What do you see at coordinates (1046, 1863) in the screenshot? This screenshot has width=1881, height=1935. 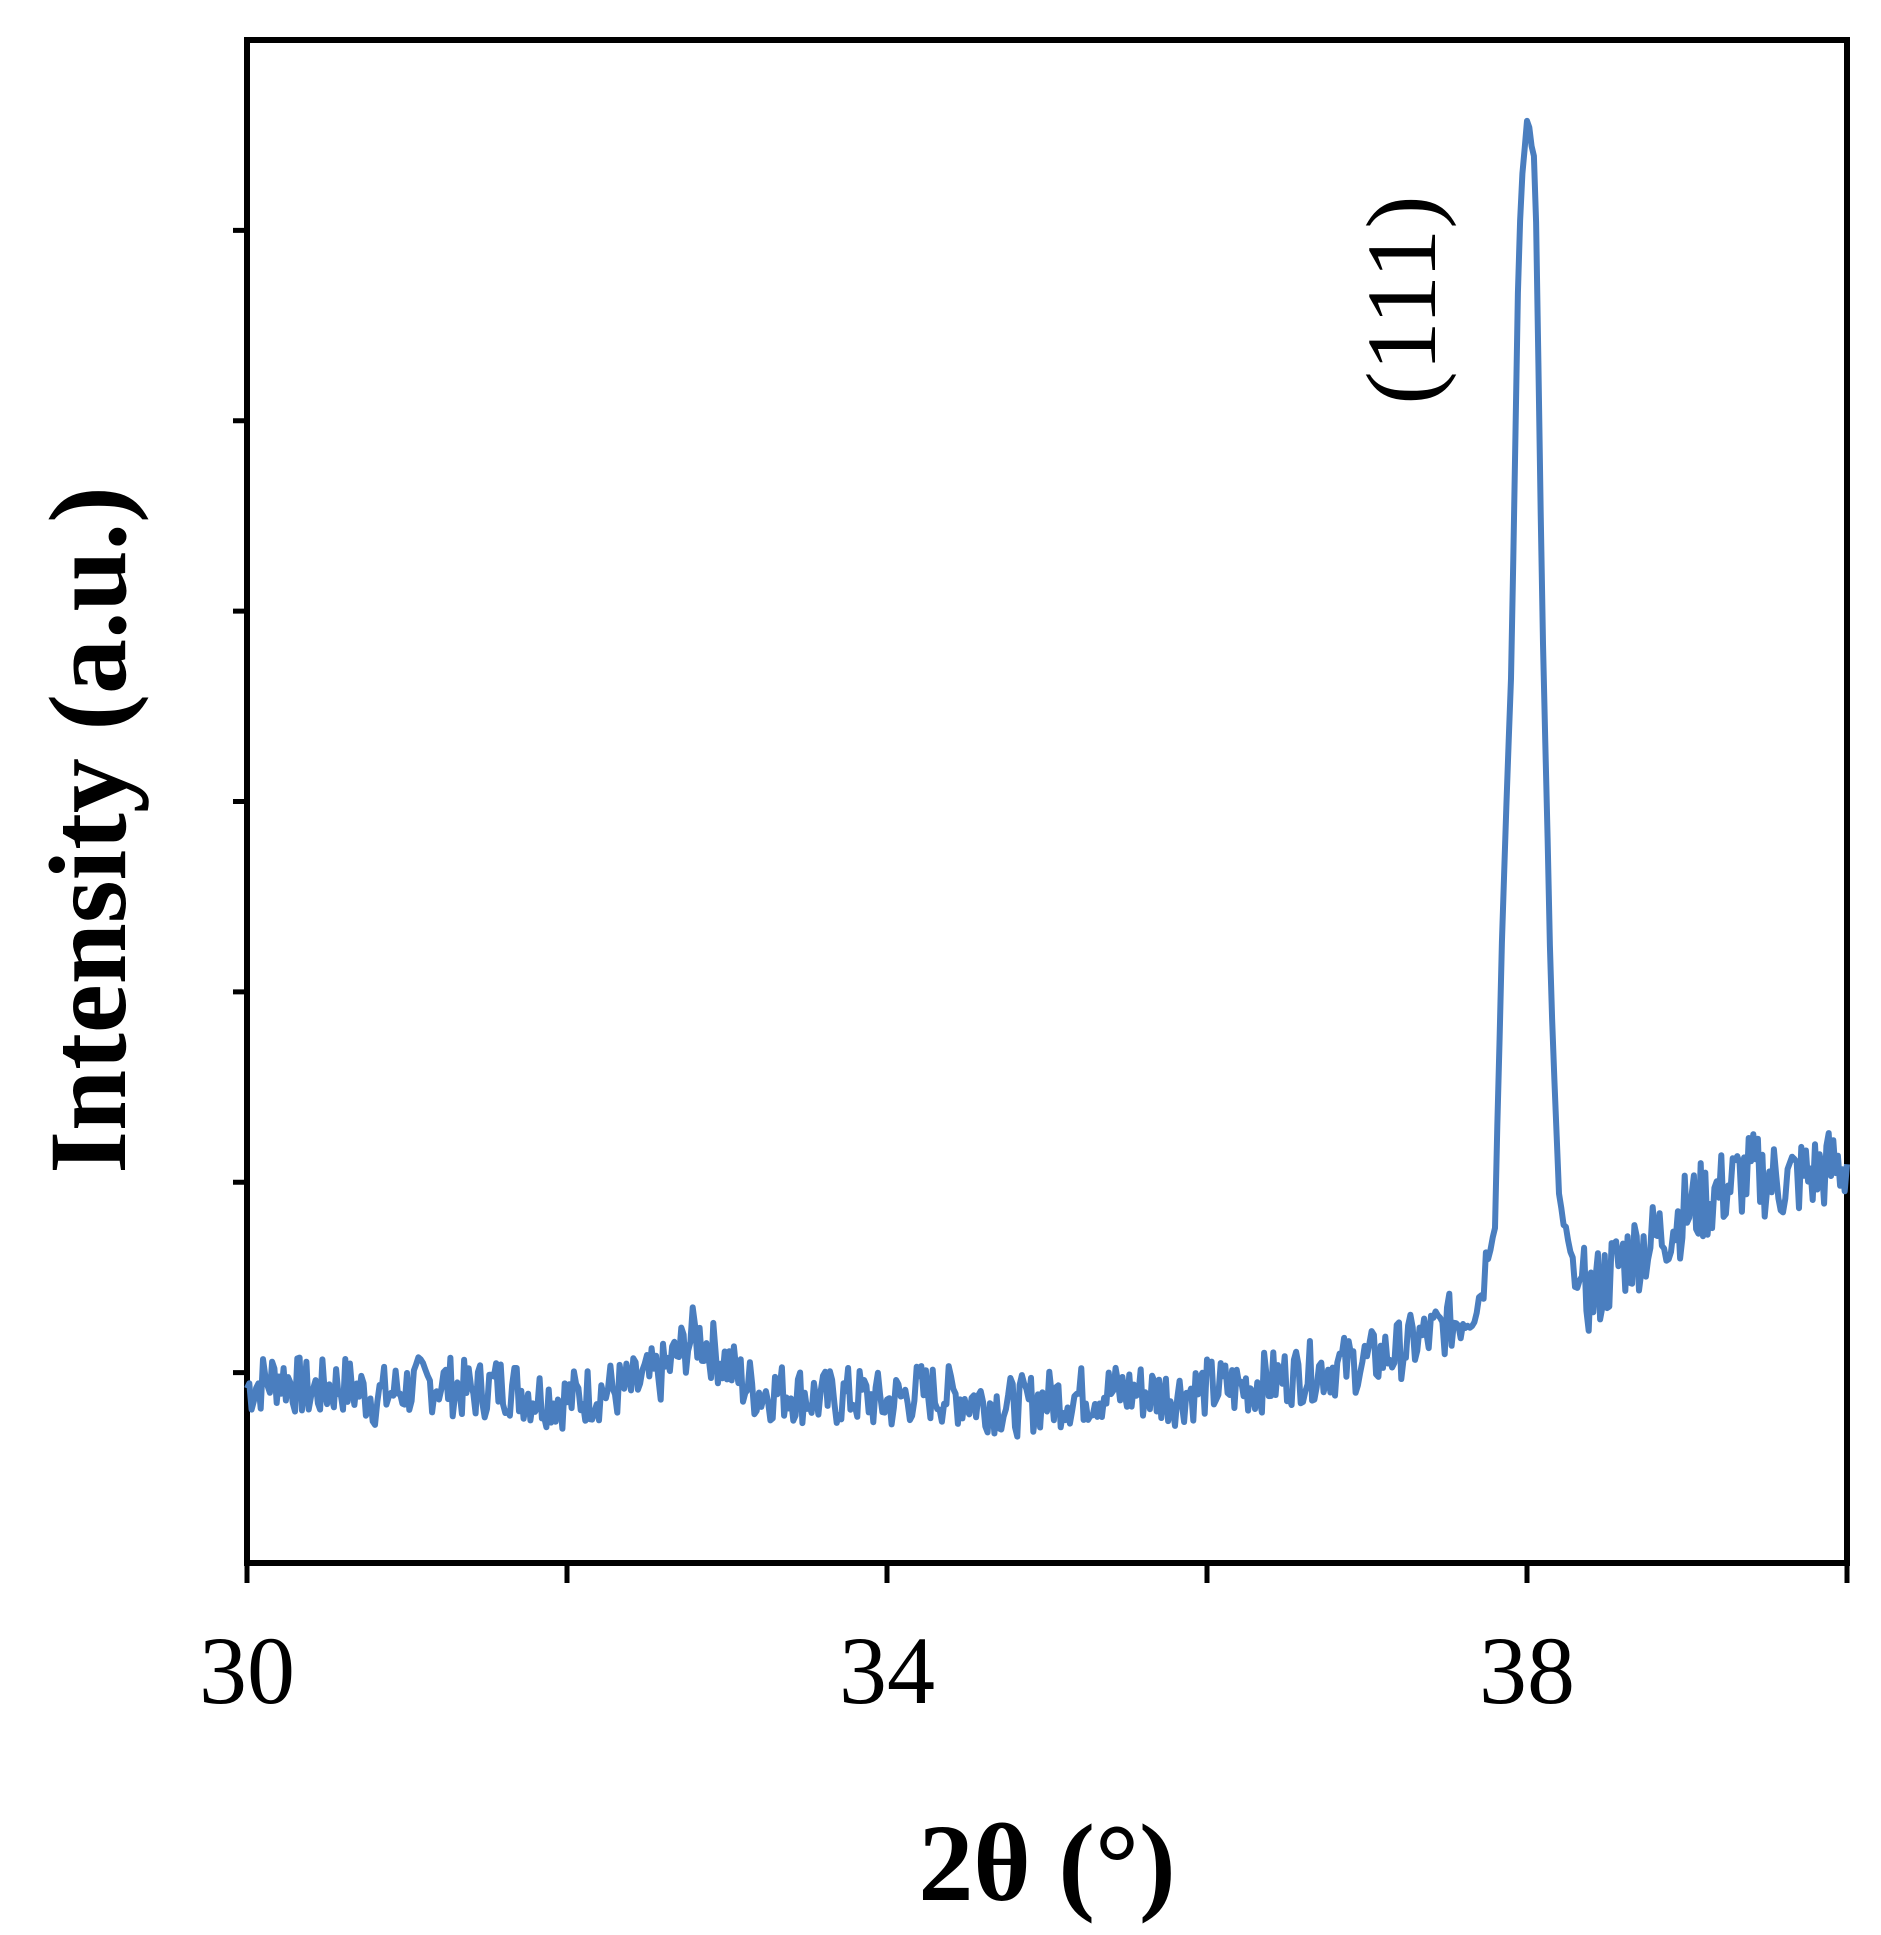 I see `x-axis-title: 2θ (°)` at bounding box center [1046, 1863].